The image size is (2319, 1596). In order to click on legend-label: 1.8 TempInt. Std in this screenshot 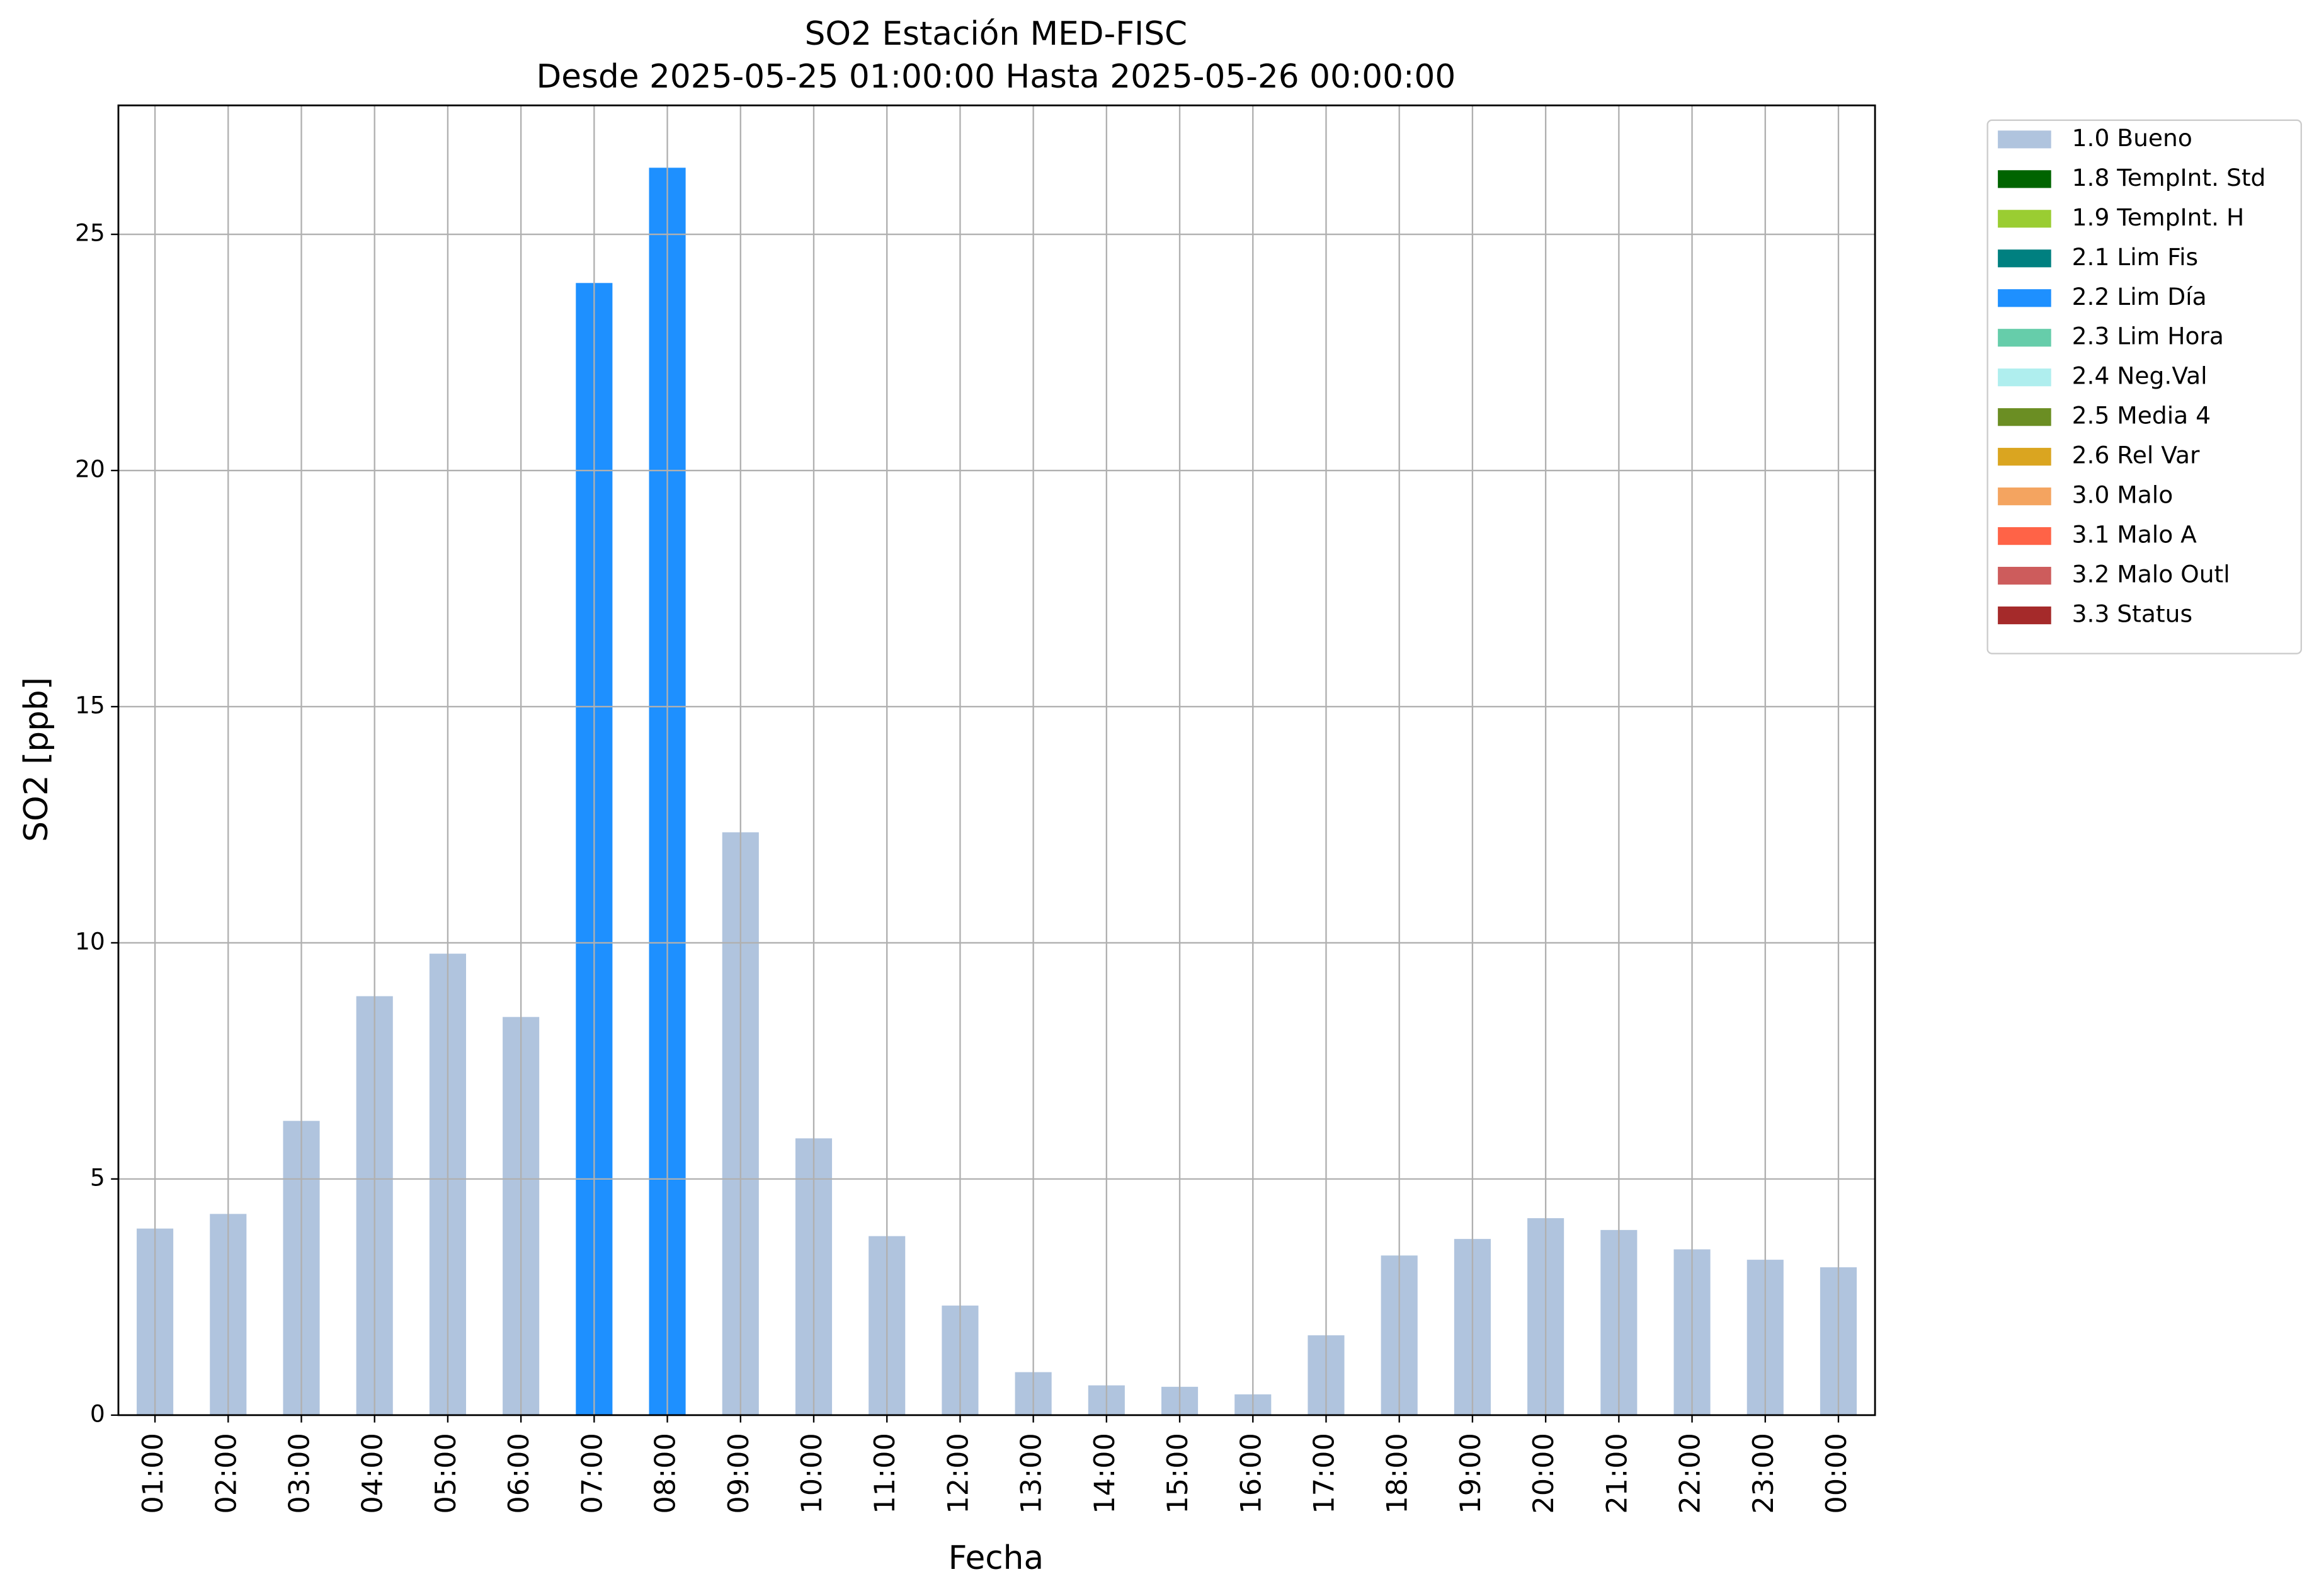, I will do `click(2169, 177)`.